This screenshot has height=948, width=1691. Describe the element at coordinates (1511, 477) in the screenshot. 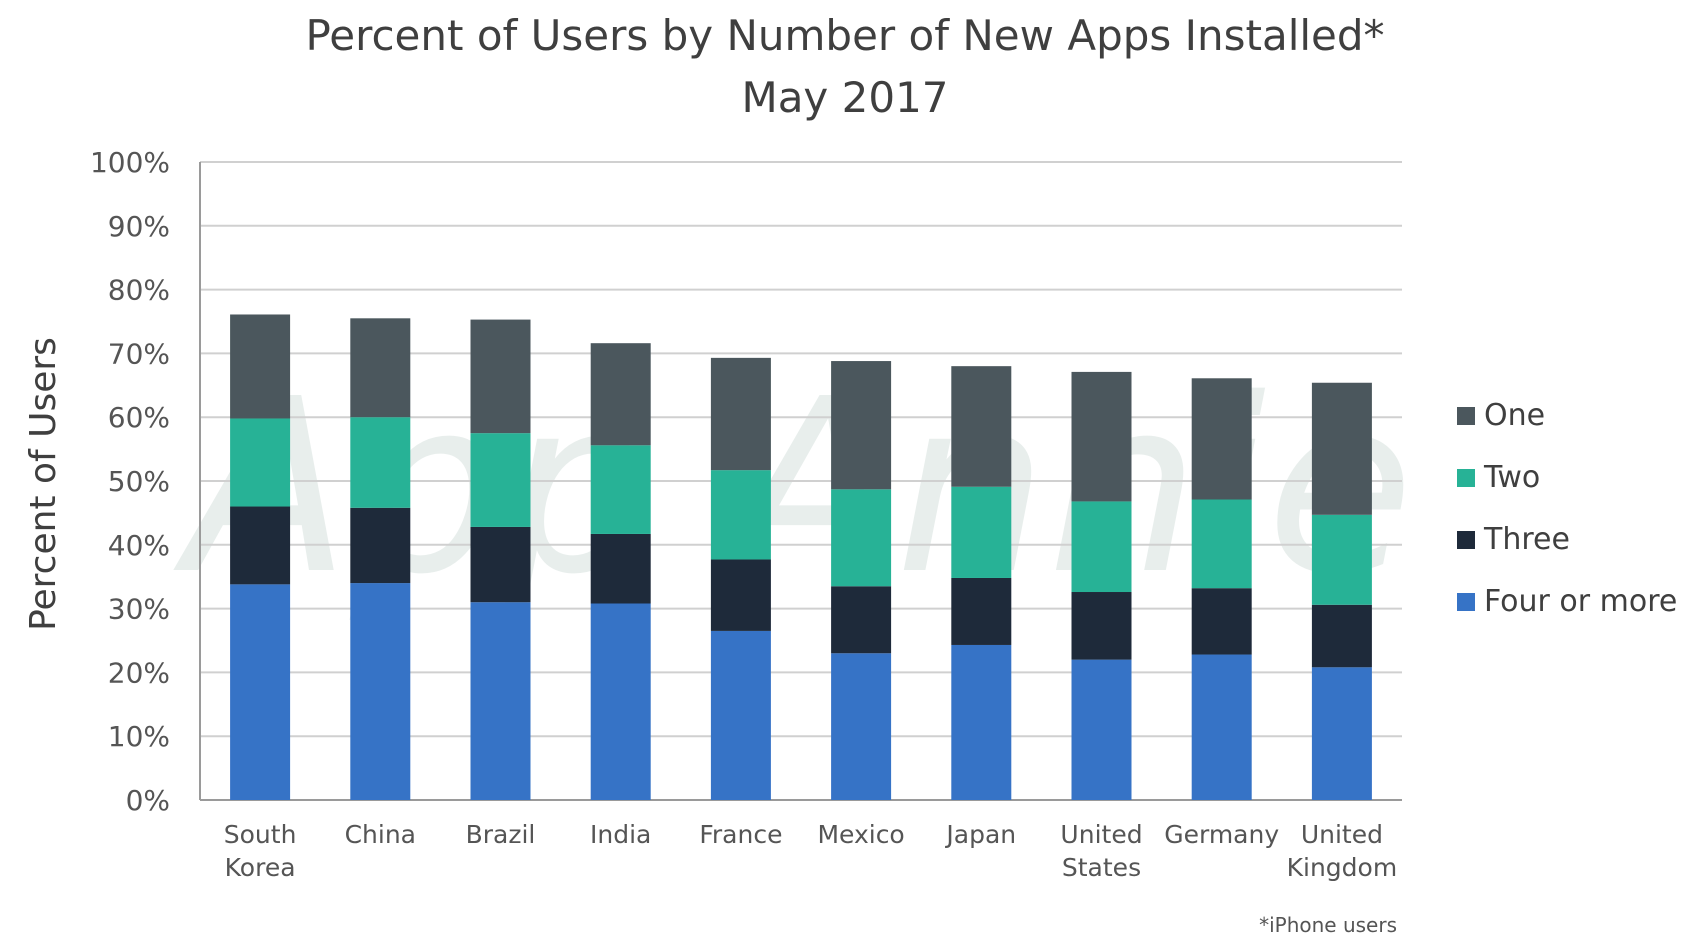

I see `legend-label: Two` at that location.